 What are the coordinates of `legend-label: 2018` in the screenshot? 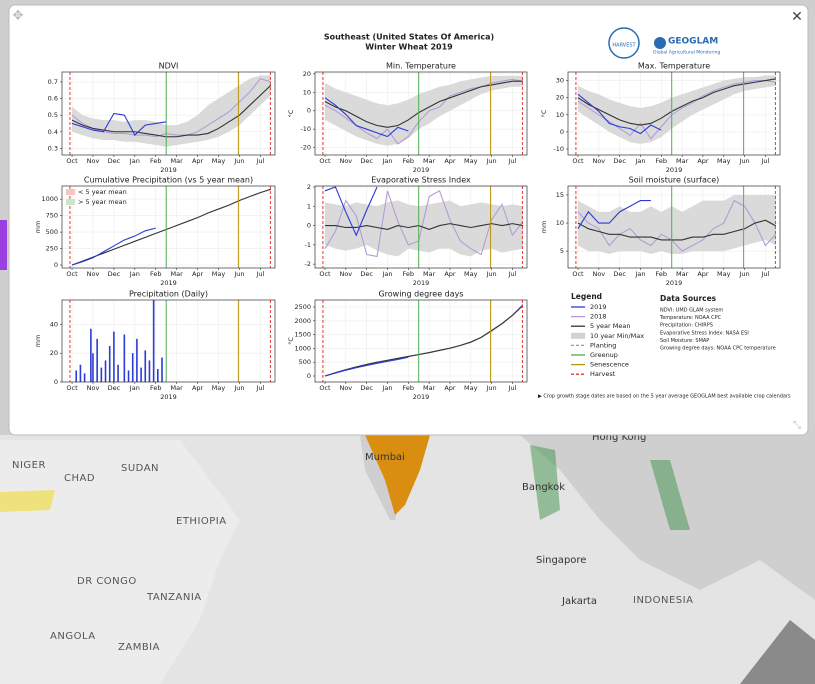 It's located at (598, 317).